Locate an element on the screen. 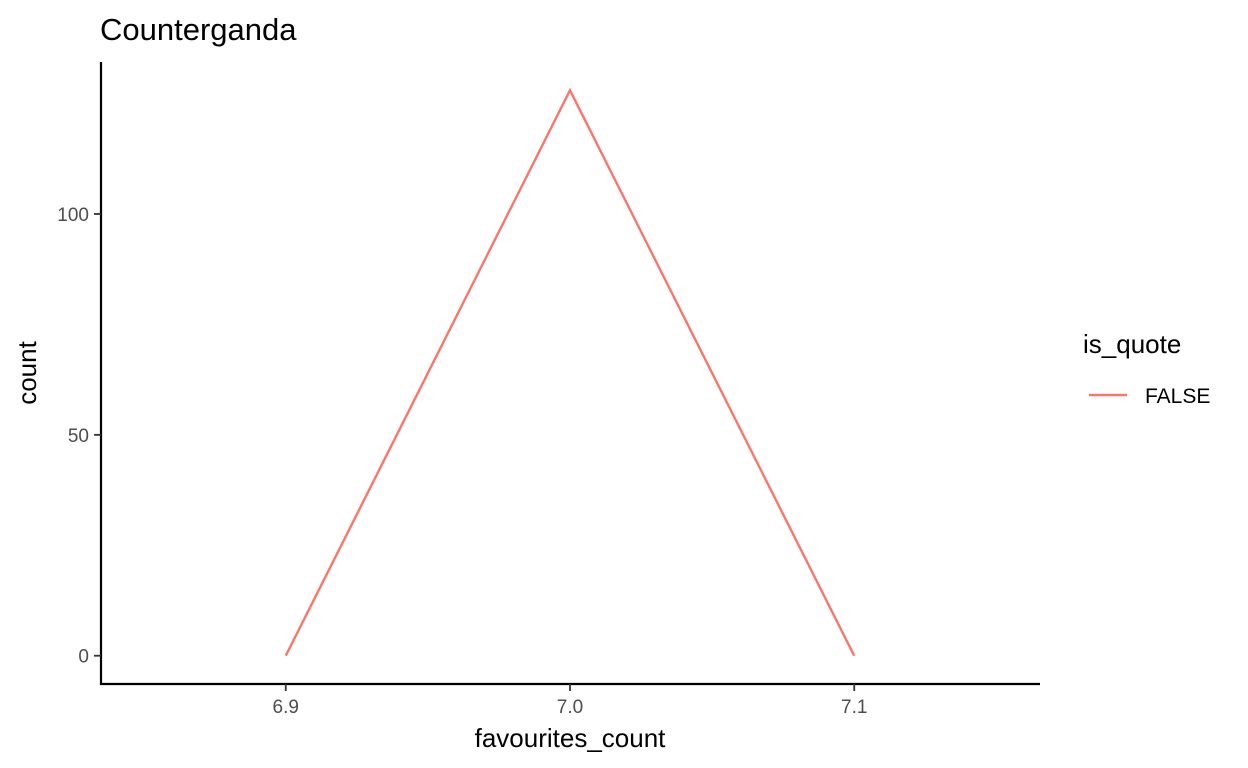 The width and height of the screenshot is (1248, 768). y-tick-label: 50 is located at coordinates (78, 436).